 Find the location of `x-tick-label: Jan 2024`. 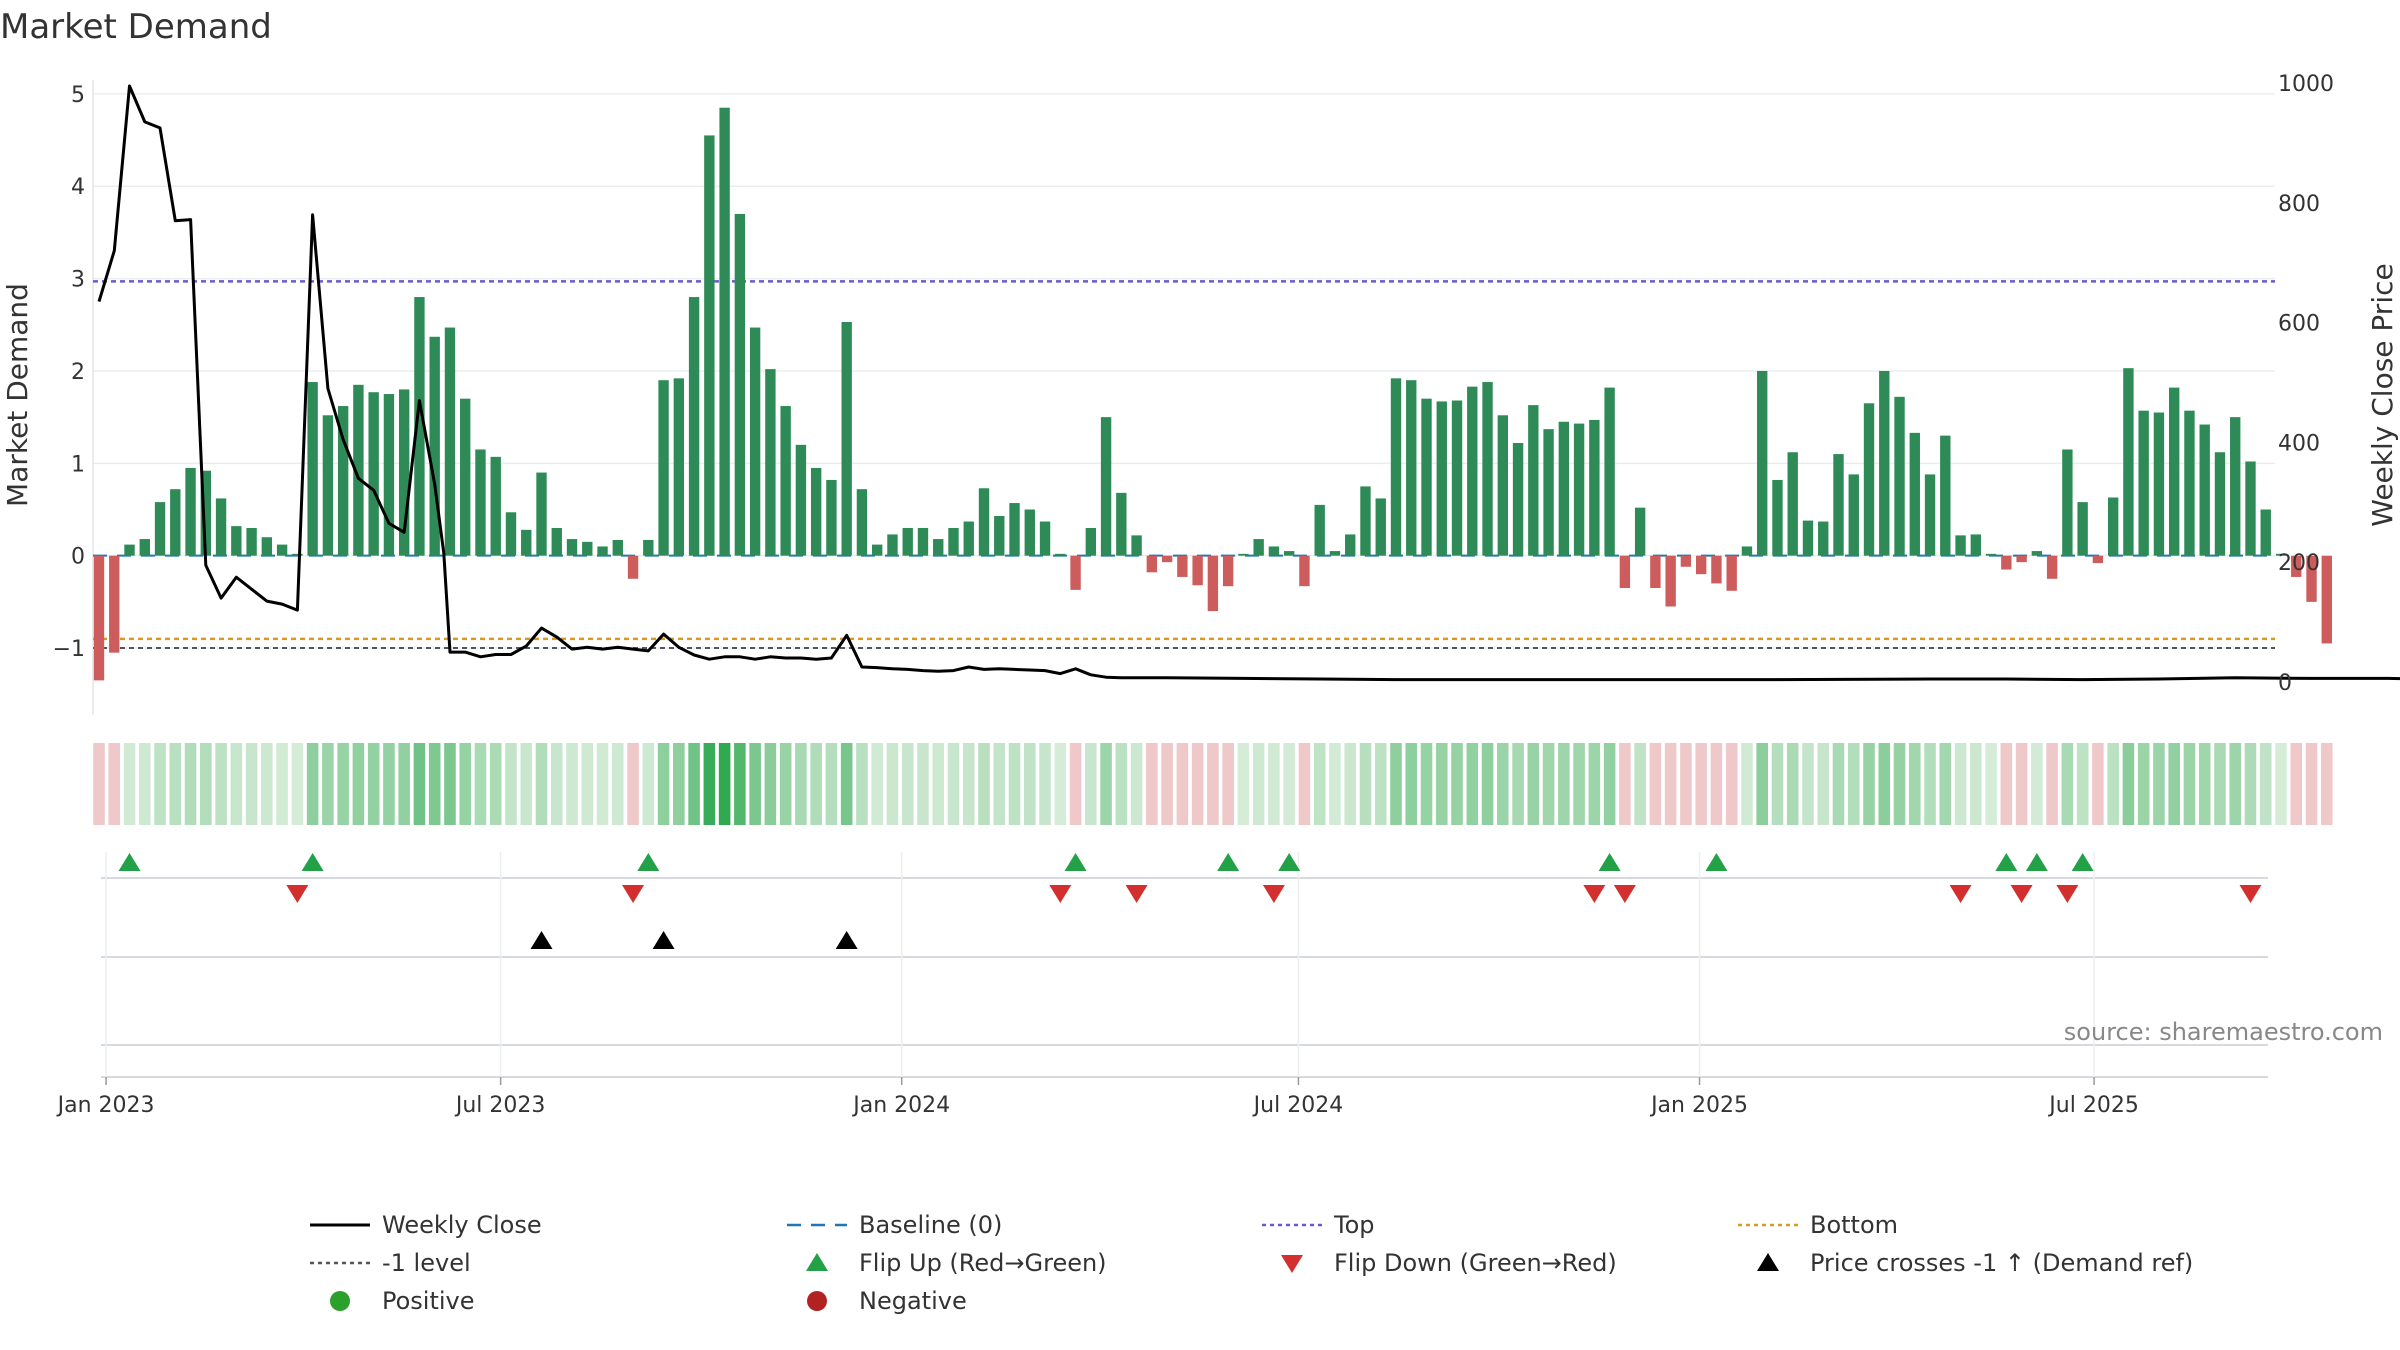

x-tick-label: Jan 2024 is located at coordinates (900, 1105).